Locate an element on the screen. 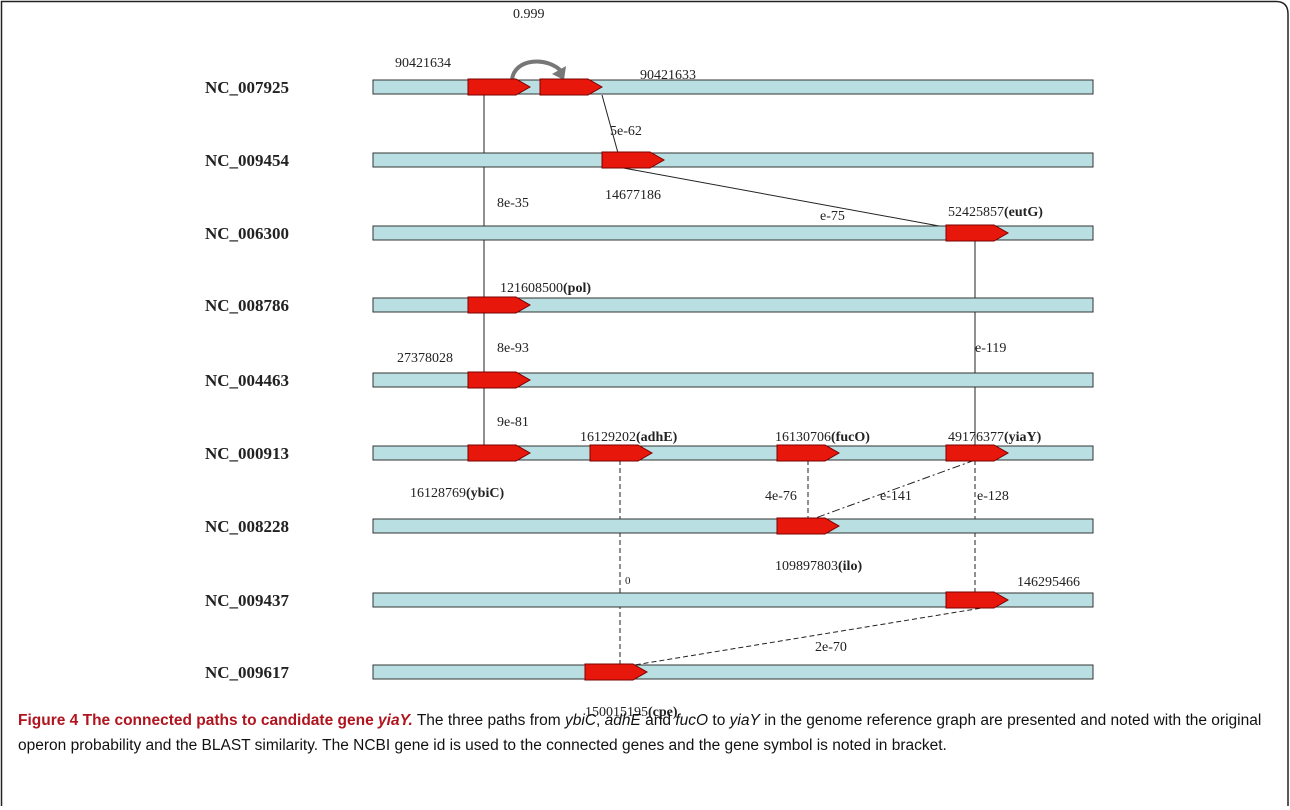 The image size is (1290, 810). gene-label-part: 52425857 is located at coordinates (976, 212).